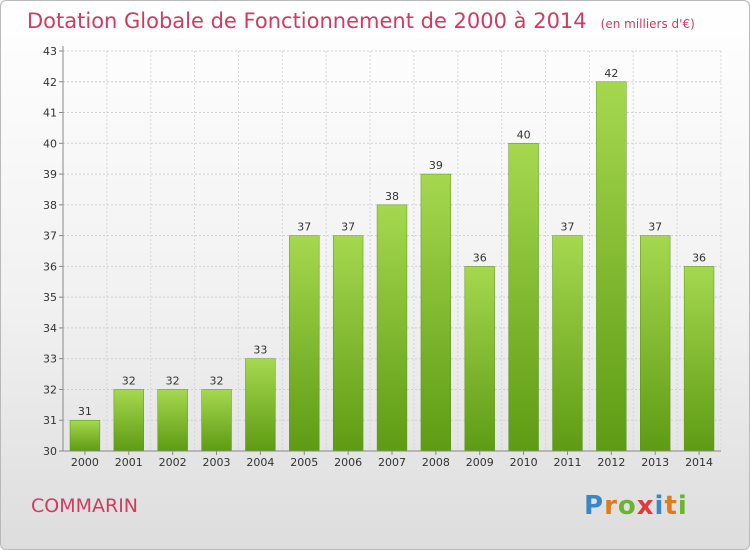 The height and width of the screenshot is (550, 750). I want to click on bar-2012, so click(611, 266).